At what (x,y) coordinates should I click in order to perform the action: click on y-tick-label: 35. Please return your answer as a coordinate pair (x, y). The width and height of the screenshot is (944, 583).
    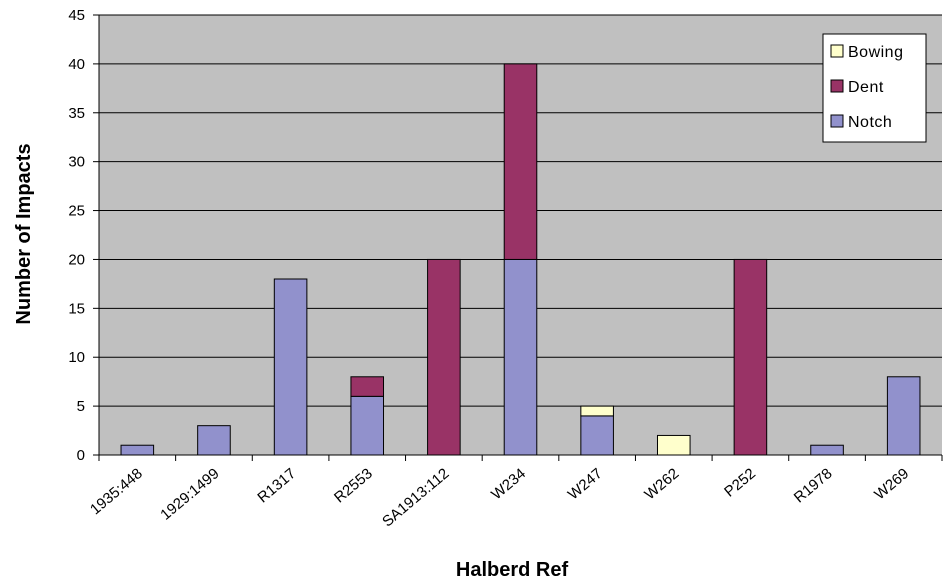
    Looking at the image, I should click on (76, 113).